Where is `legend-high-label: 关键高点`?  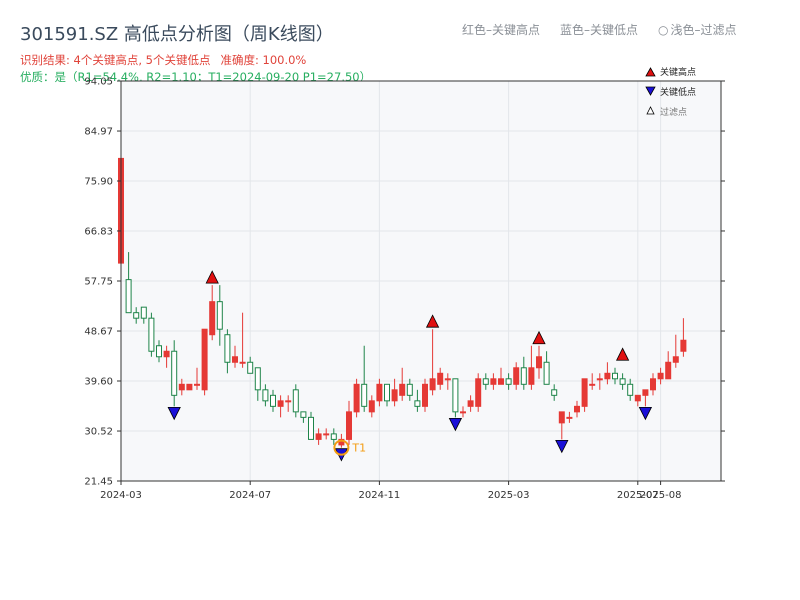 legend-high-label: 关键高点 is located at coordinates (678, 72).